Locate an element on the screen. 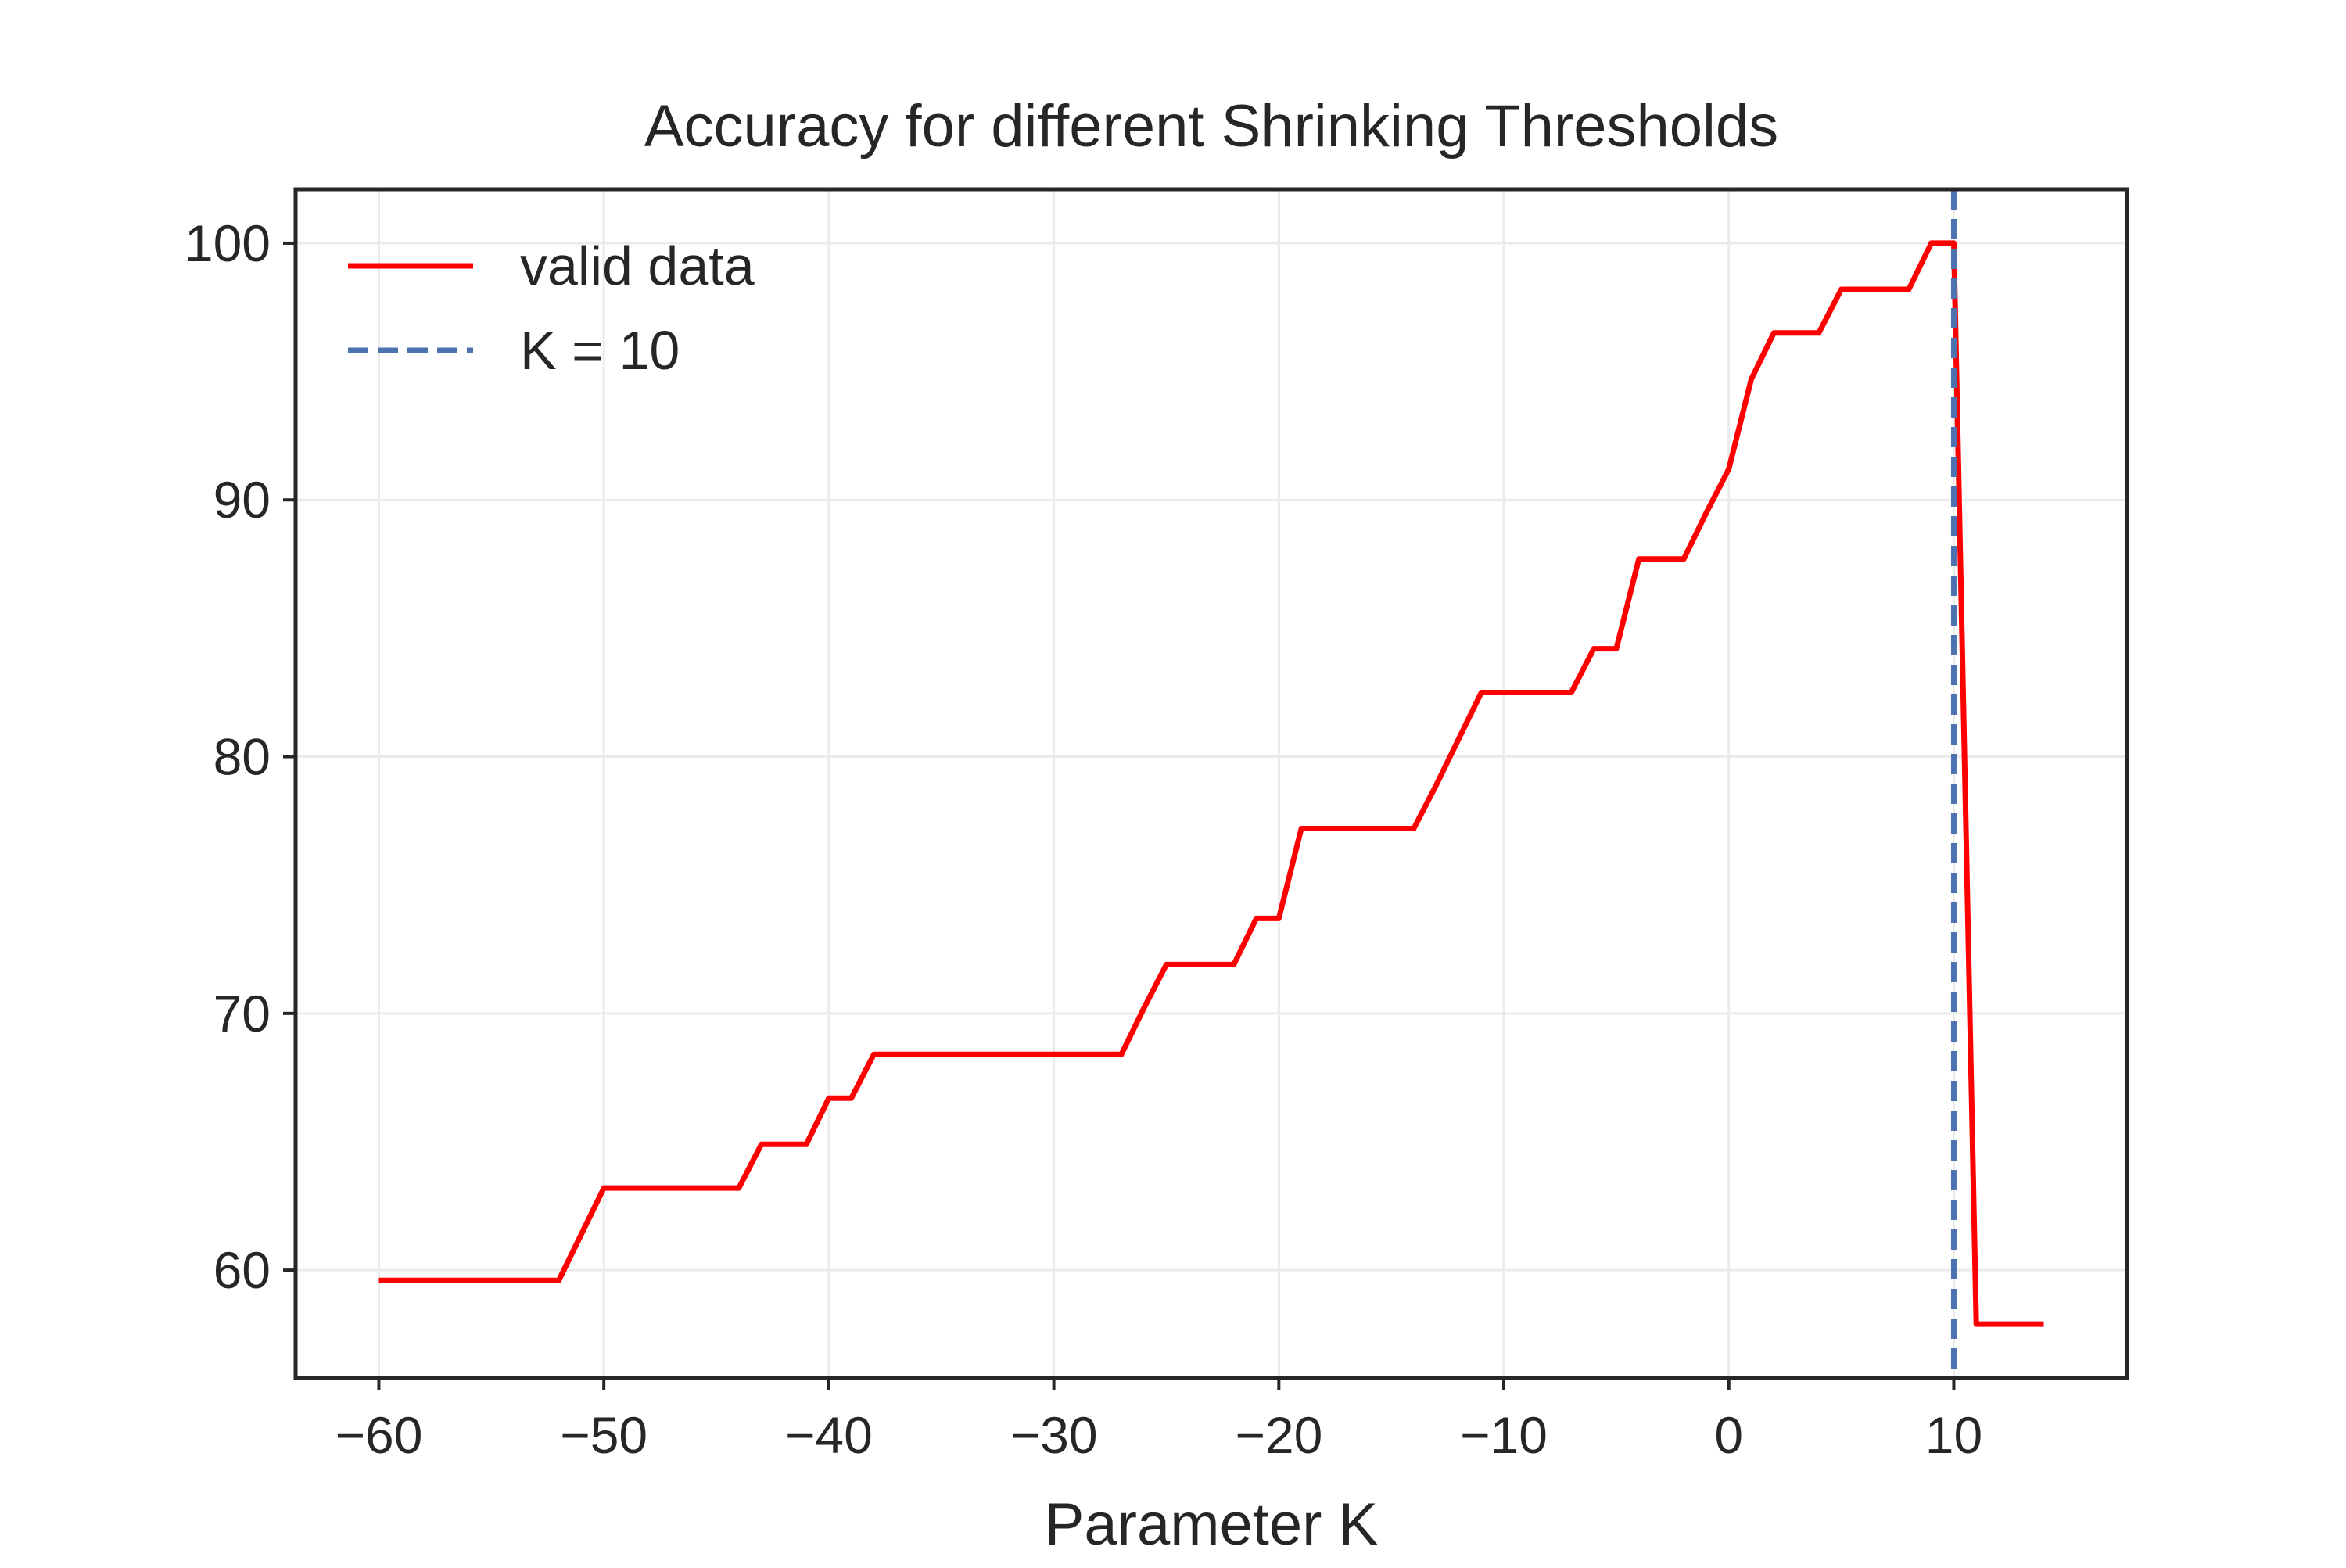  x-axis-label: Parameter K is located at coordinates (1212, 1524).